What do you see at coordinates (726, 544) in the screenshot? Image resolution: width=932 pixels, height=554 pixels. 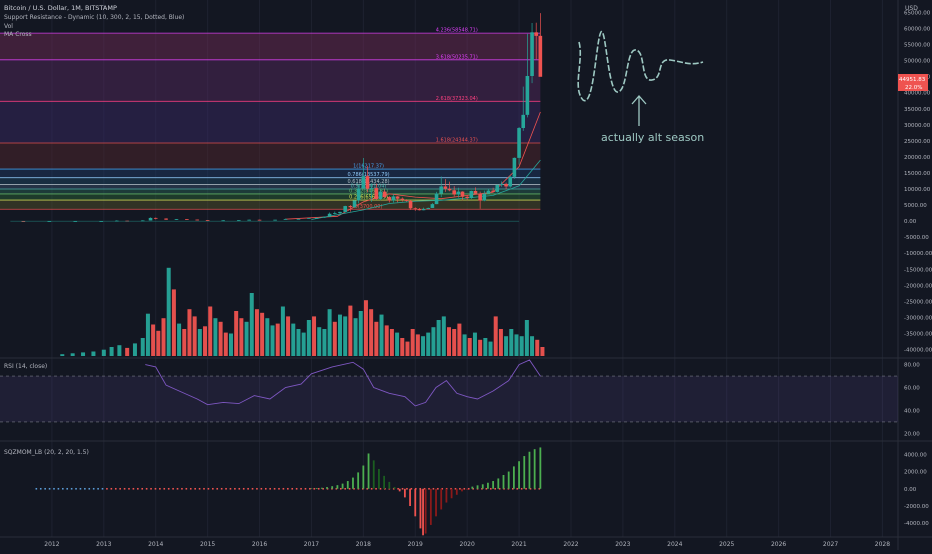 I see `x-tick-label: 2025` at bounding box center [726, 544].